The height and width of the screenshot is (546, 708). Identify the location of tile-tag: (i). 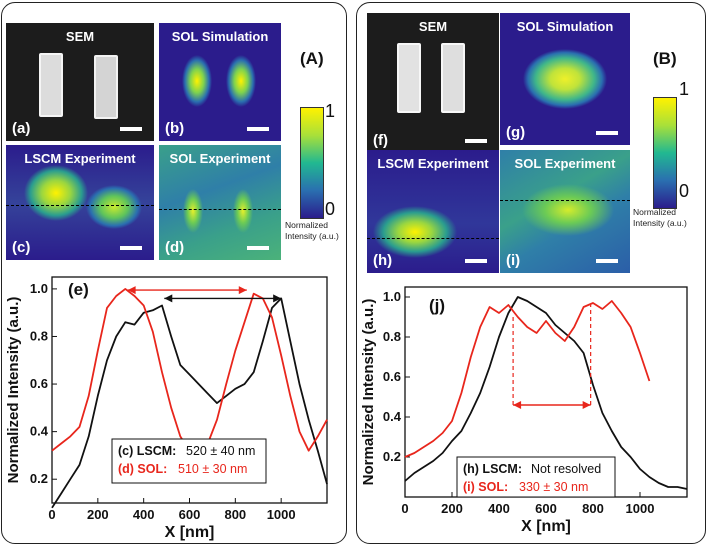
(513, 260).